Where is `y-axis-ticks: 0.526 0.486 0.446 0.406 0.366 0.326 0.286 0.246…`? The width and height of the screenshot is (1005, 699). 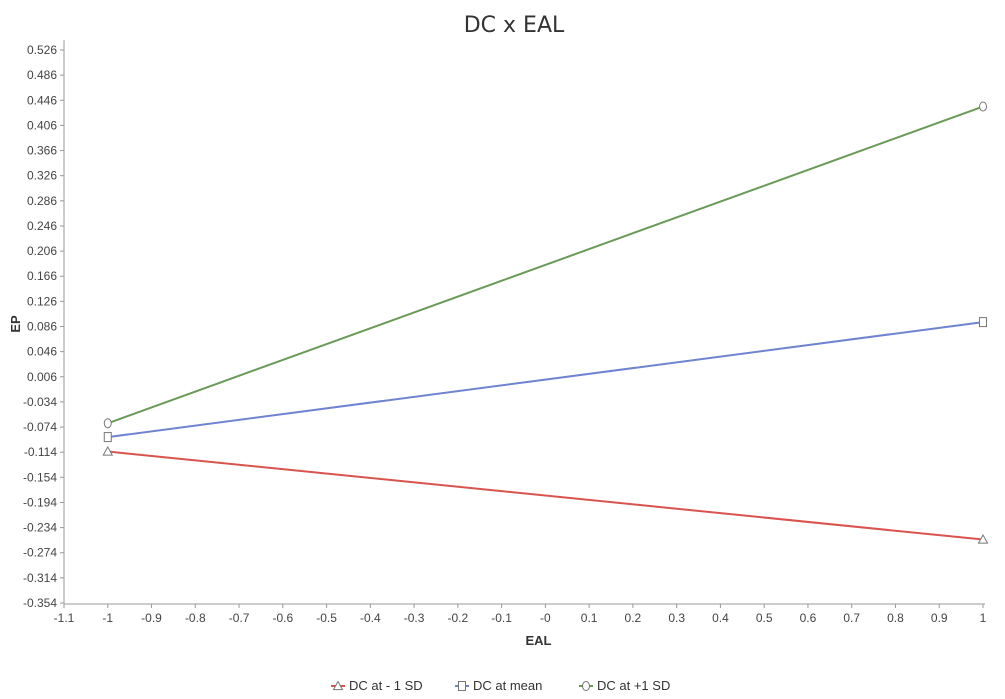 y-axis-ticks: 0.526 0.486 0.446 0.406 0.366 0.326 0.286 0.246… is located at coordinates (43, 326).